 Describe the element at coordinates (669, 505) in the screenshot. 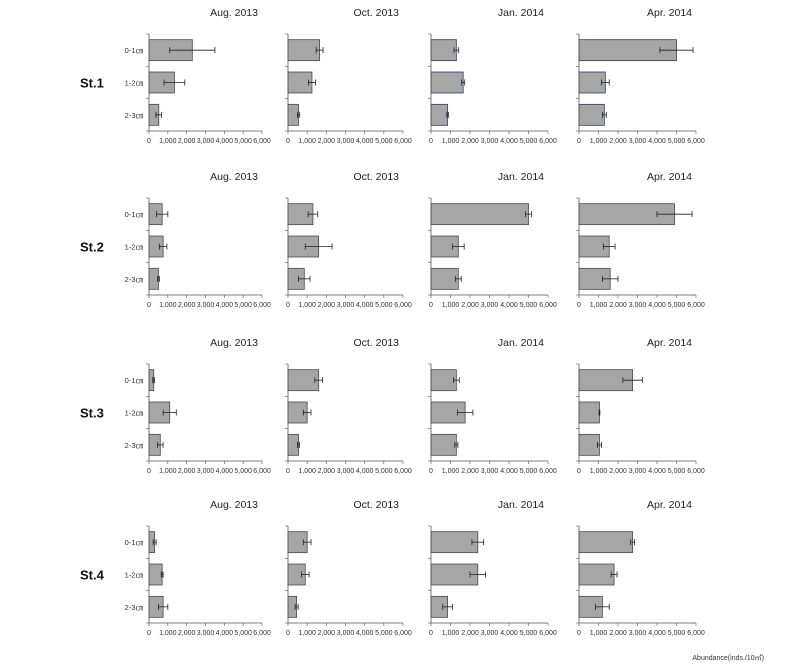

I see `panel-title: Apr. 2014` at that location.